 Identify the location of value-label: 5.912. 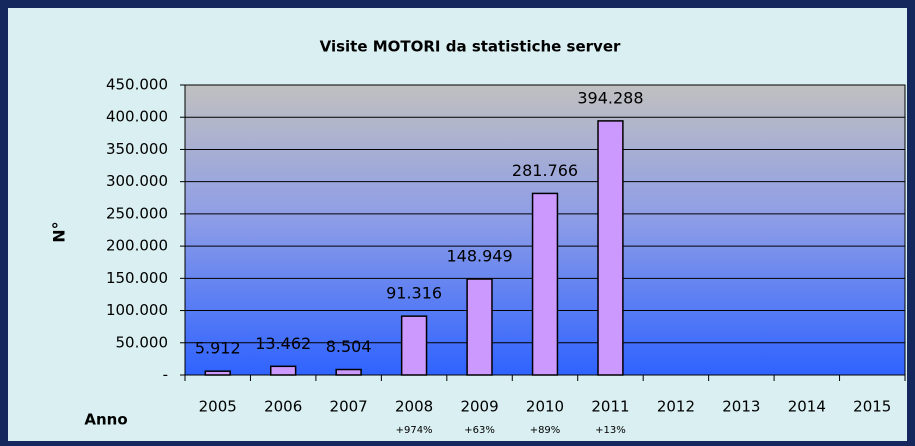
(218, 348).